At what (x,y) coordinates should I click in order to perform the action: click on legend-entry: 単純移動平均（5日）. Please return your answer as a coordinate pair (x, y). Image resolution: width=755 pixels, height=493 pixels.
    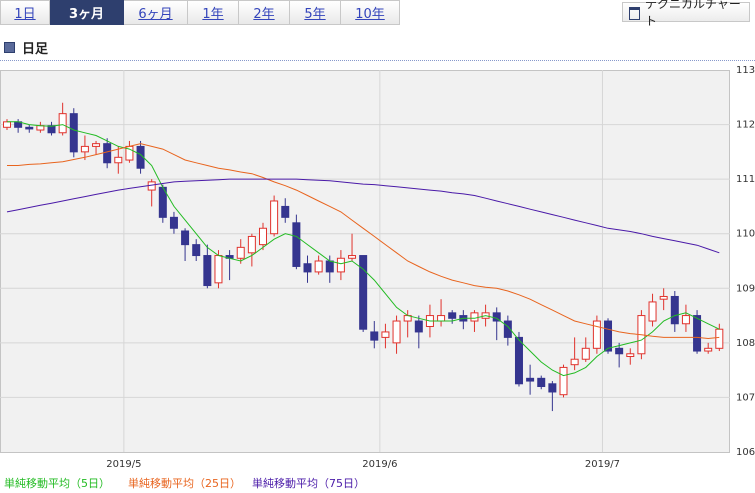
    Looking at the image, I should click on (57, 483).